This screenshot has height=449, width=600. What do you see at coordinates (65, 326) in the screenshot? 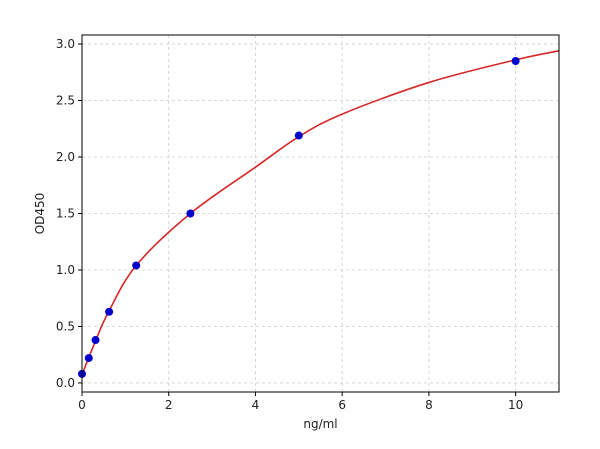
I see `y-tick-label: 0.5` at bounding box center [65, 326].